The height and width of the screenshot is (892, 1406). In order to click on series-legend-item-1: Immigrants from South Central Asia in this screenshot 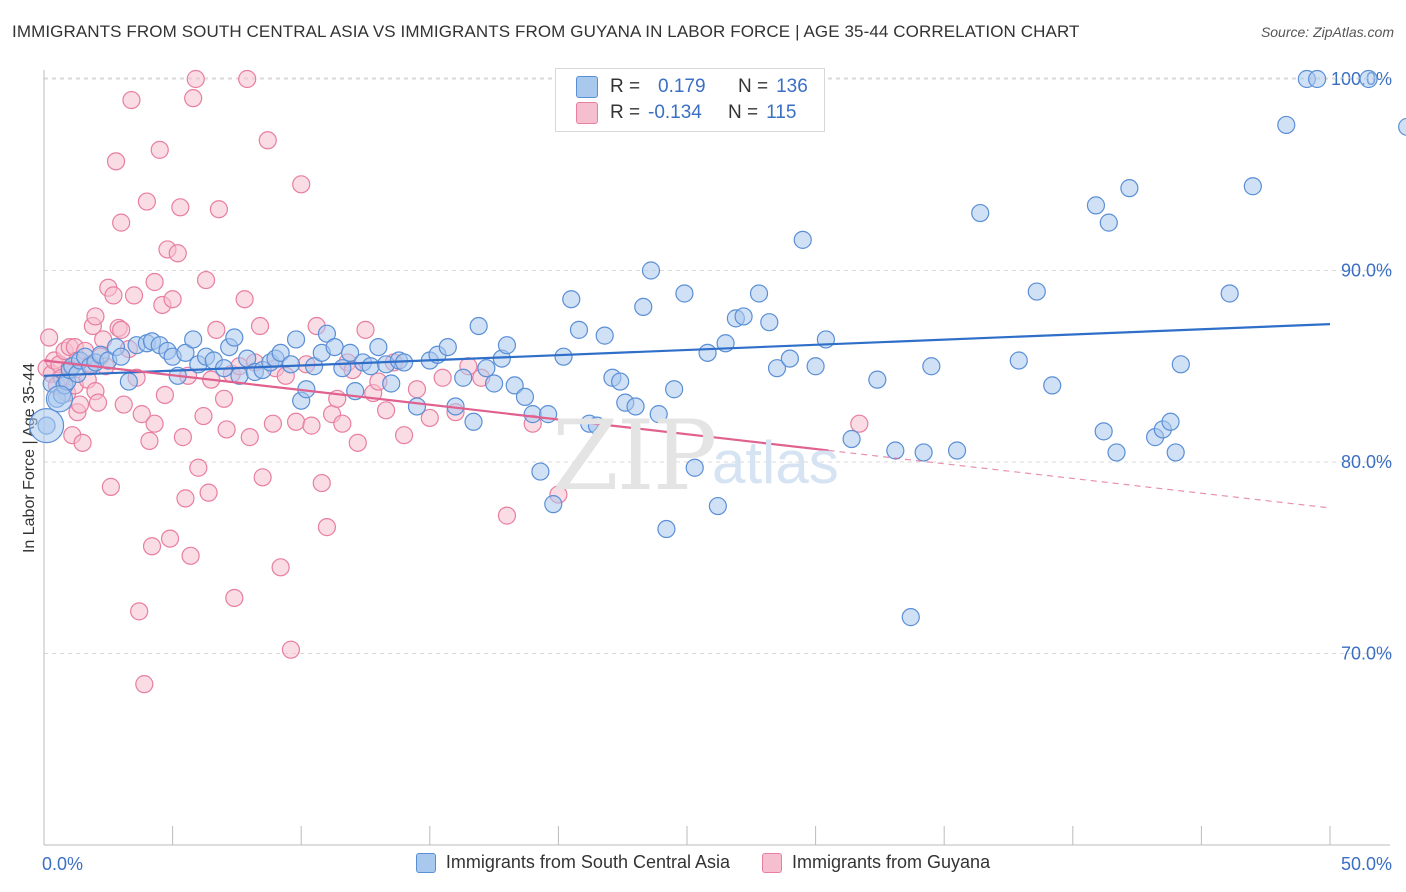, I will do `click(572, 862)`.